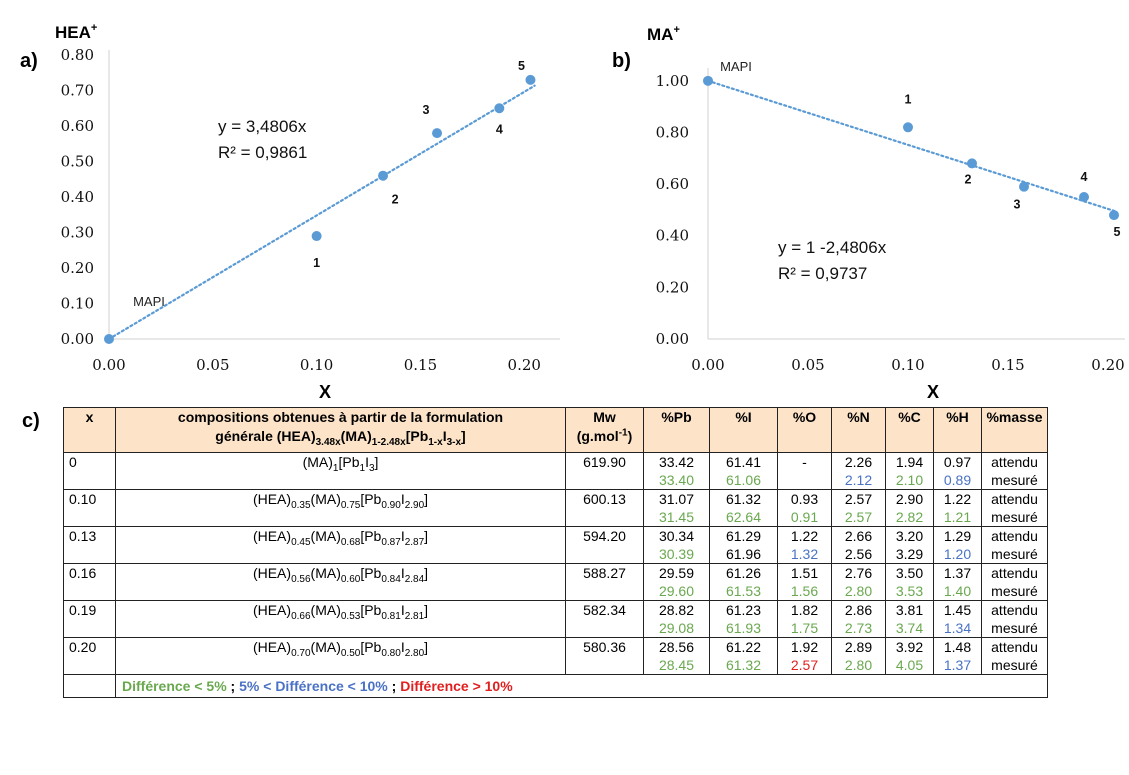  Describe the element at coordinates (604, 430) in the screenshot. I see `header-mw: Mw (g.mol-1)` at that location.